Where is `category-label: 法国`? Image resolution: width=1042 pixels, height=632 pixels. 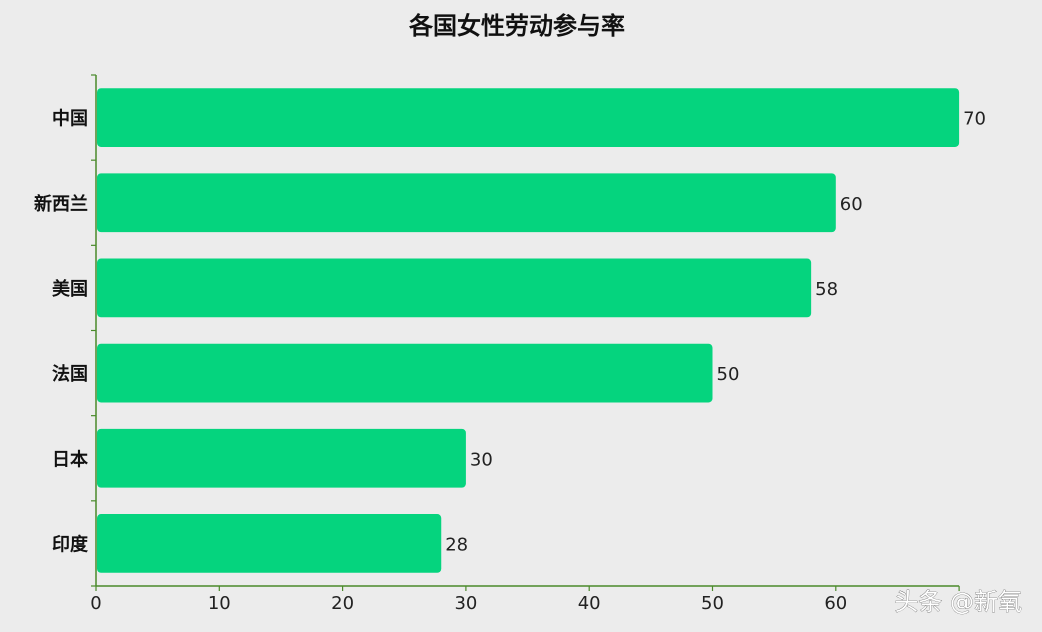
category-label: 法国 is located at coordinates (70, 374).